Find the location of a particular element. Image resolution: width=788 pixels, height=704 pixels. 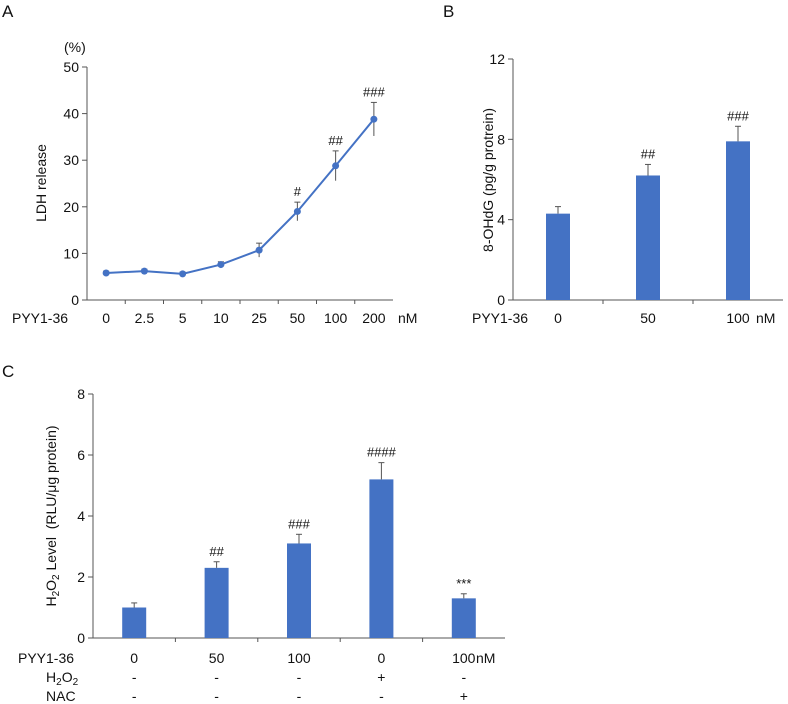

panel-c-row-2-value: + is located at coordinates (464, 696).